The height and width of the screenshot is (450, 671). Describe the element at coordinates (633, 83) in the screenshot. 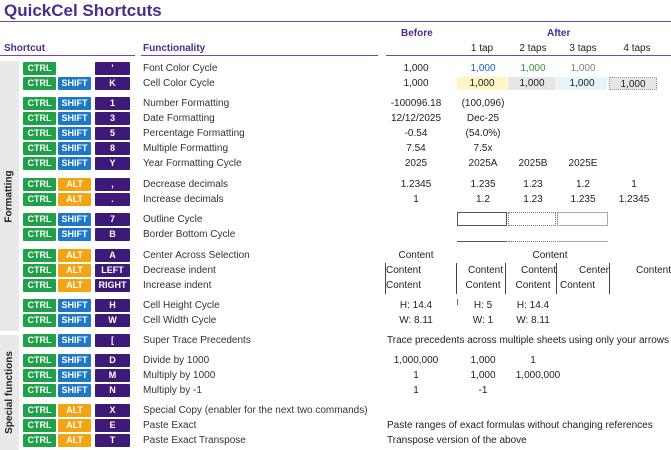

I see `value-t4: 1,000` at that location.